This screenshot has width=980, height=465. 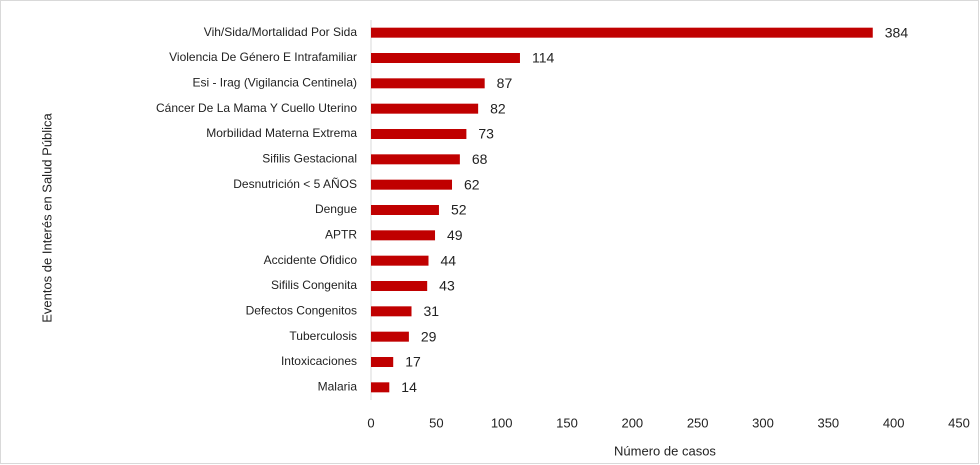 I want to click on y-tick-label: Tuberculosis, so click(x=323, y=336).